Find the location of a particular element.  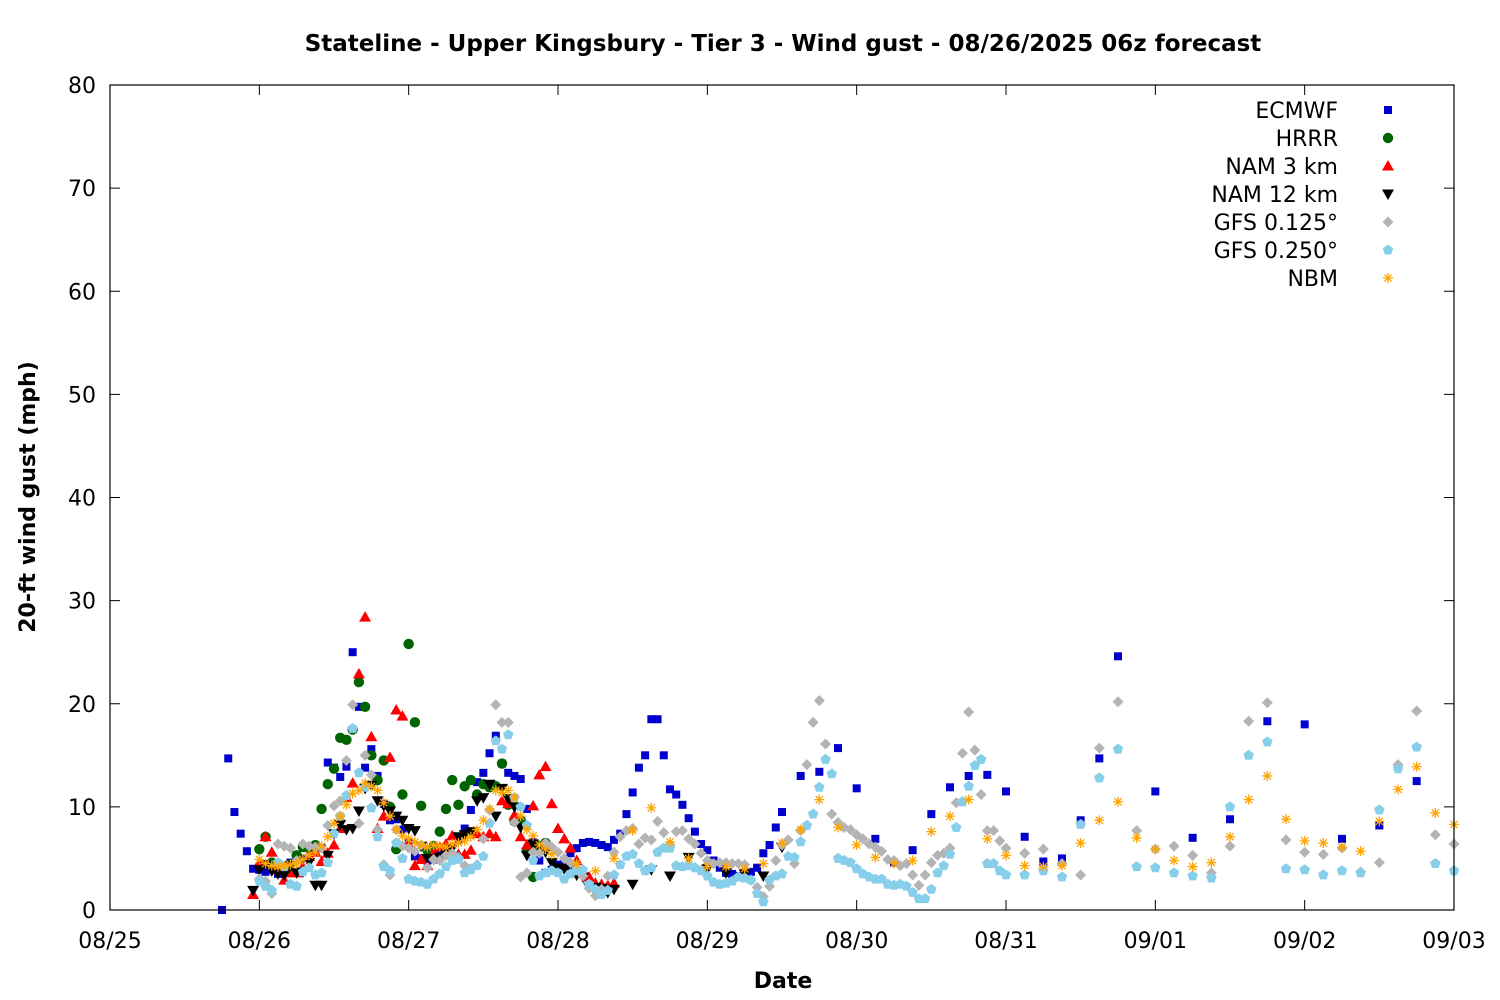

x-tick-label: 08/27 is located at coordinates (408, 941).